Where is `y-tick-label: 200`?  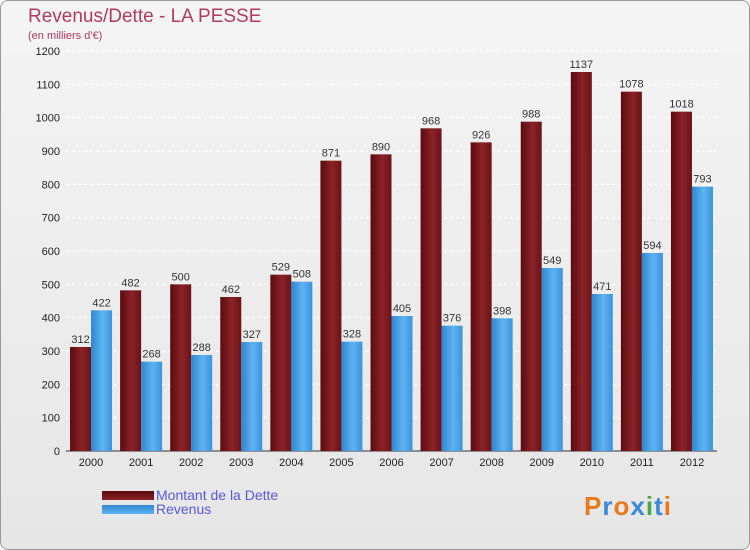 y-tick-label: 200 is located at coordinates (51, 385).